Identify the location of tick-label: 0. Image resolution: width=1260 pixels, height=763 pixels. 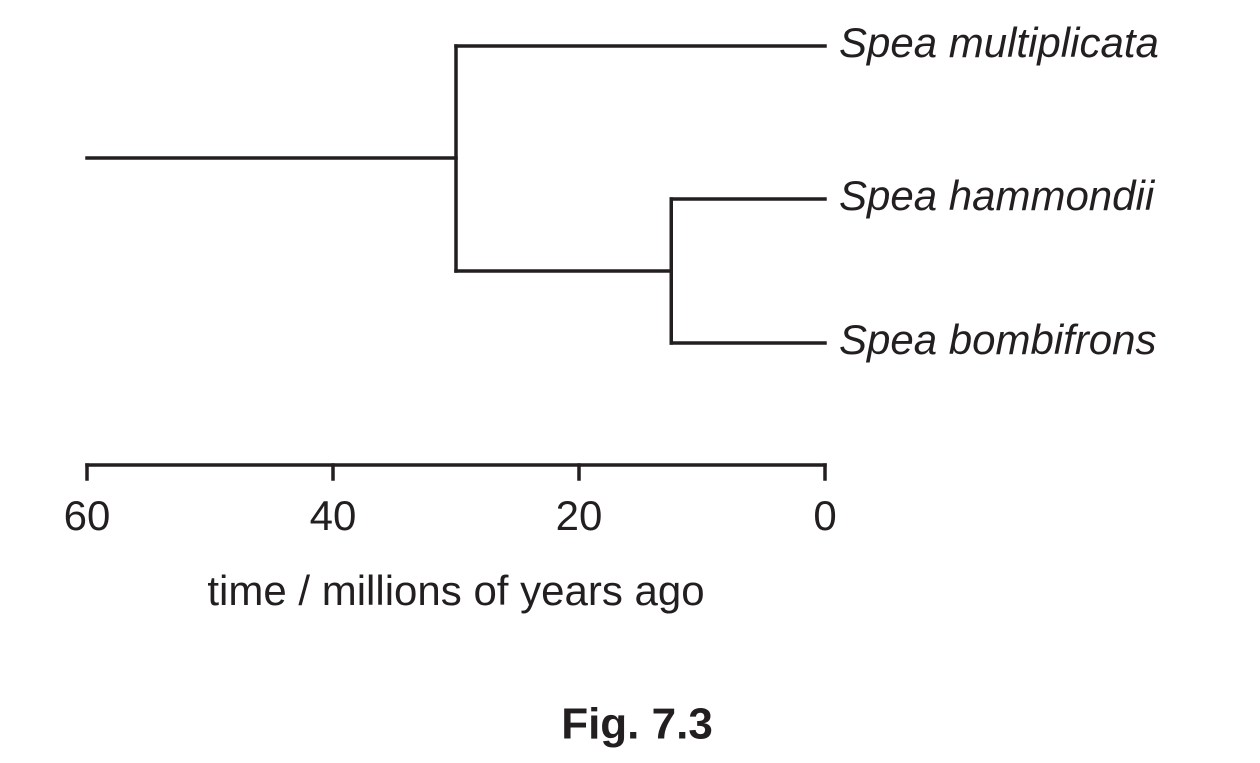
(824, 515).